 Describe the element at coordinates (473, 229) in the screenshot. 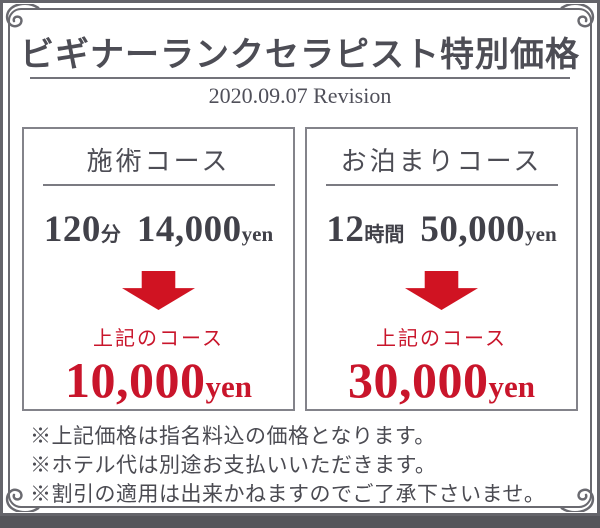

I see `regular-price: 50,000` at that location.